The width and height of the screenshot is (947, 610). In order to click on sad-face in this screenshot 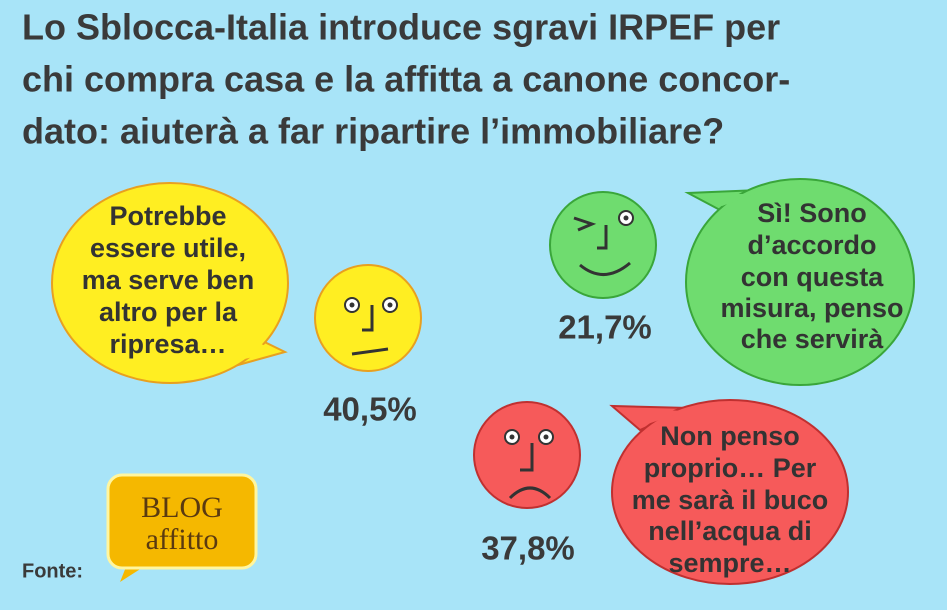, I will do `click(527, 455)`.